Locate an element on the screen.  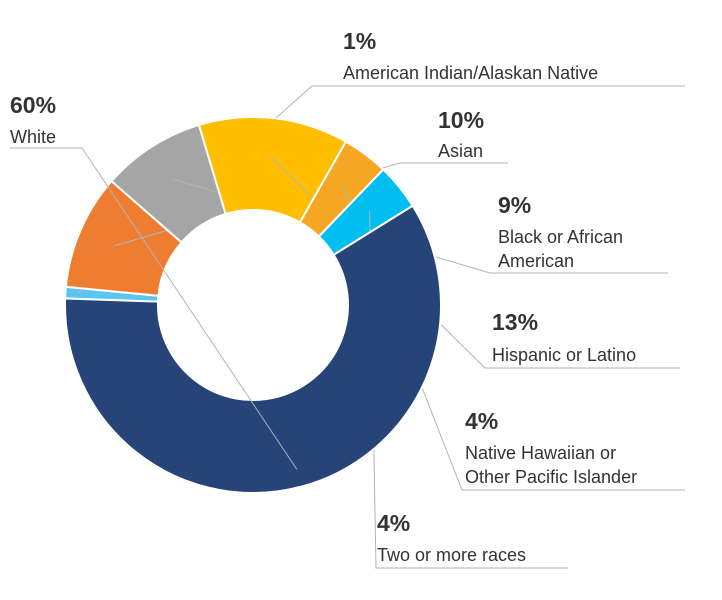
percent-label-american-indian-alaskan-native: 1% is located at coordinates (359, 41).